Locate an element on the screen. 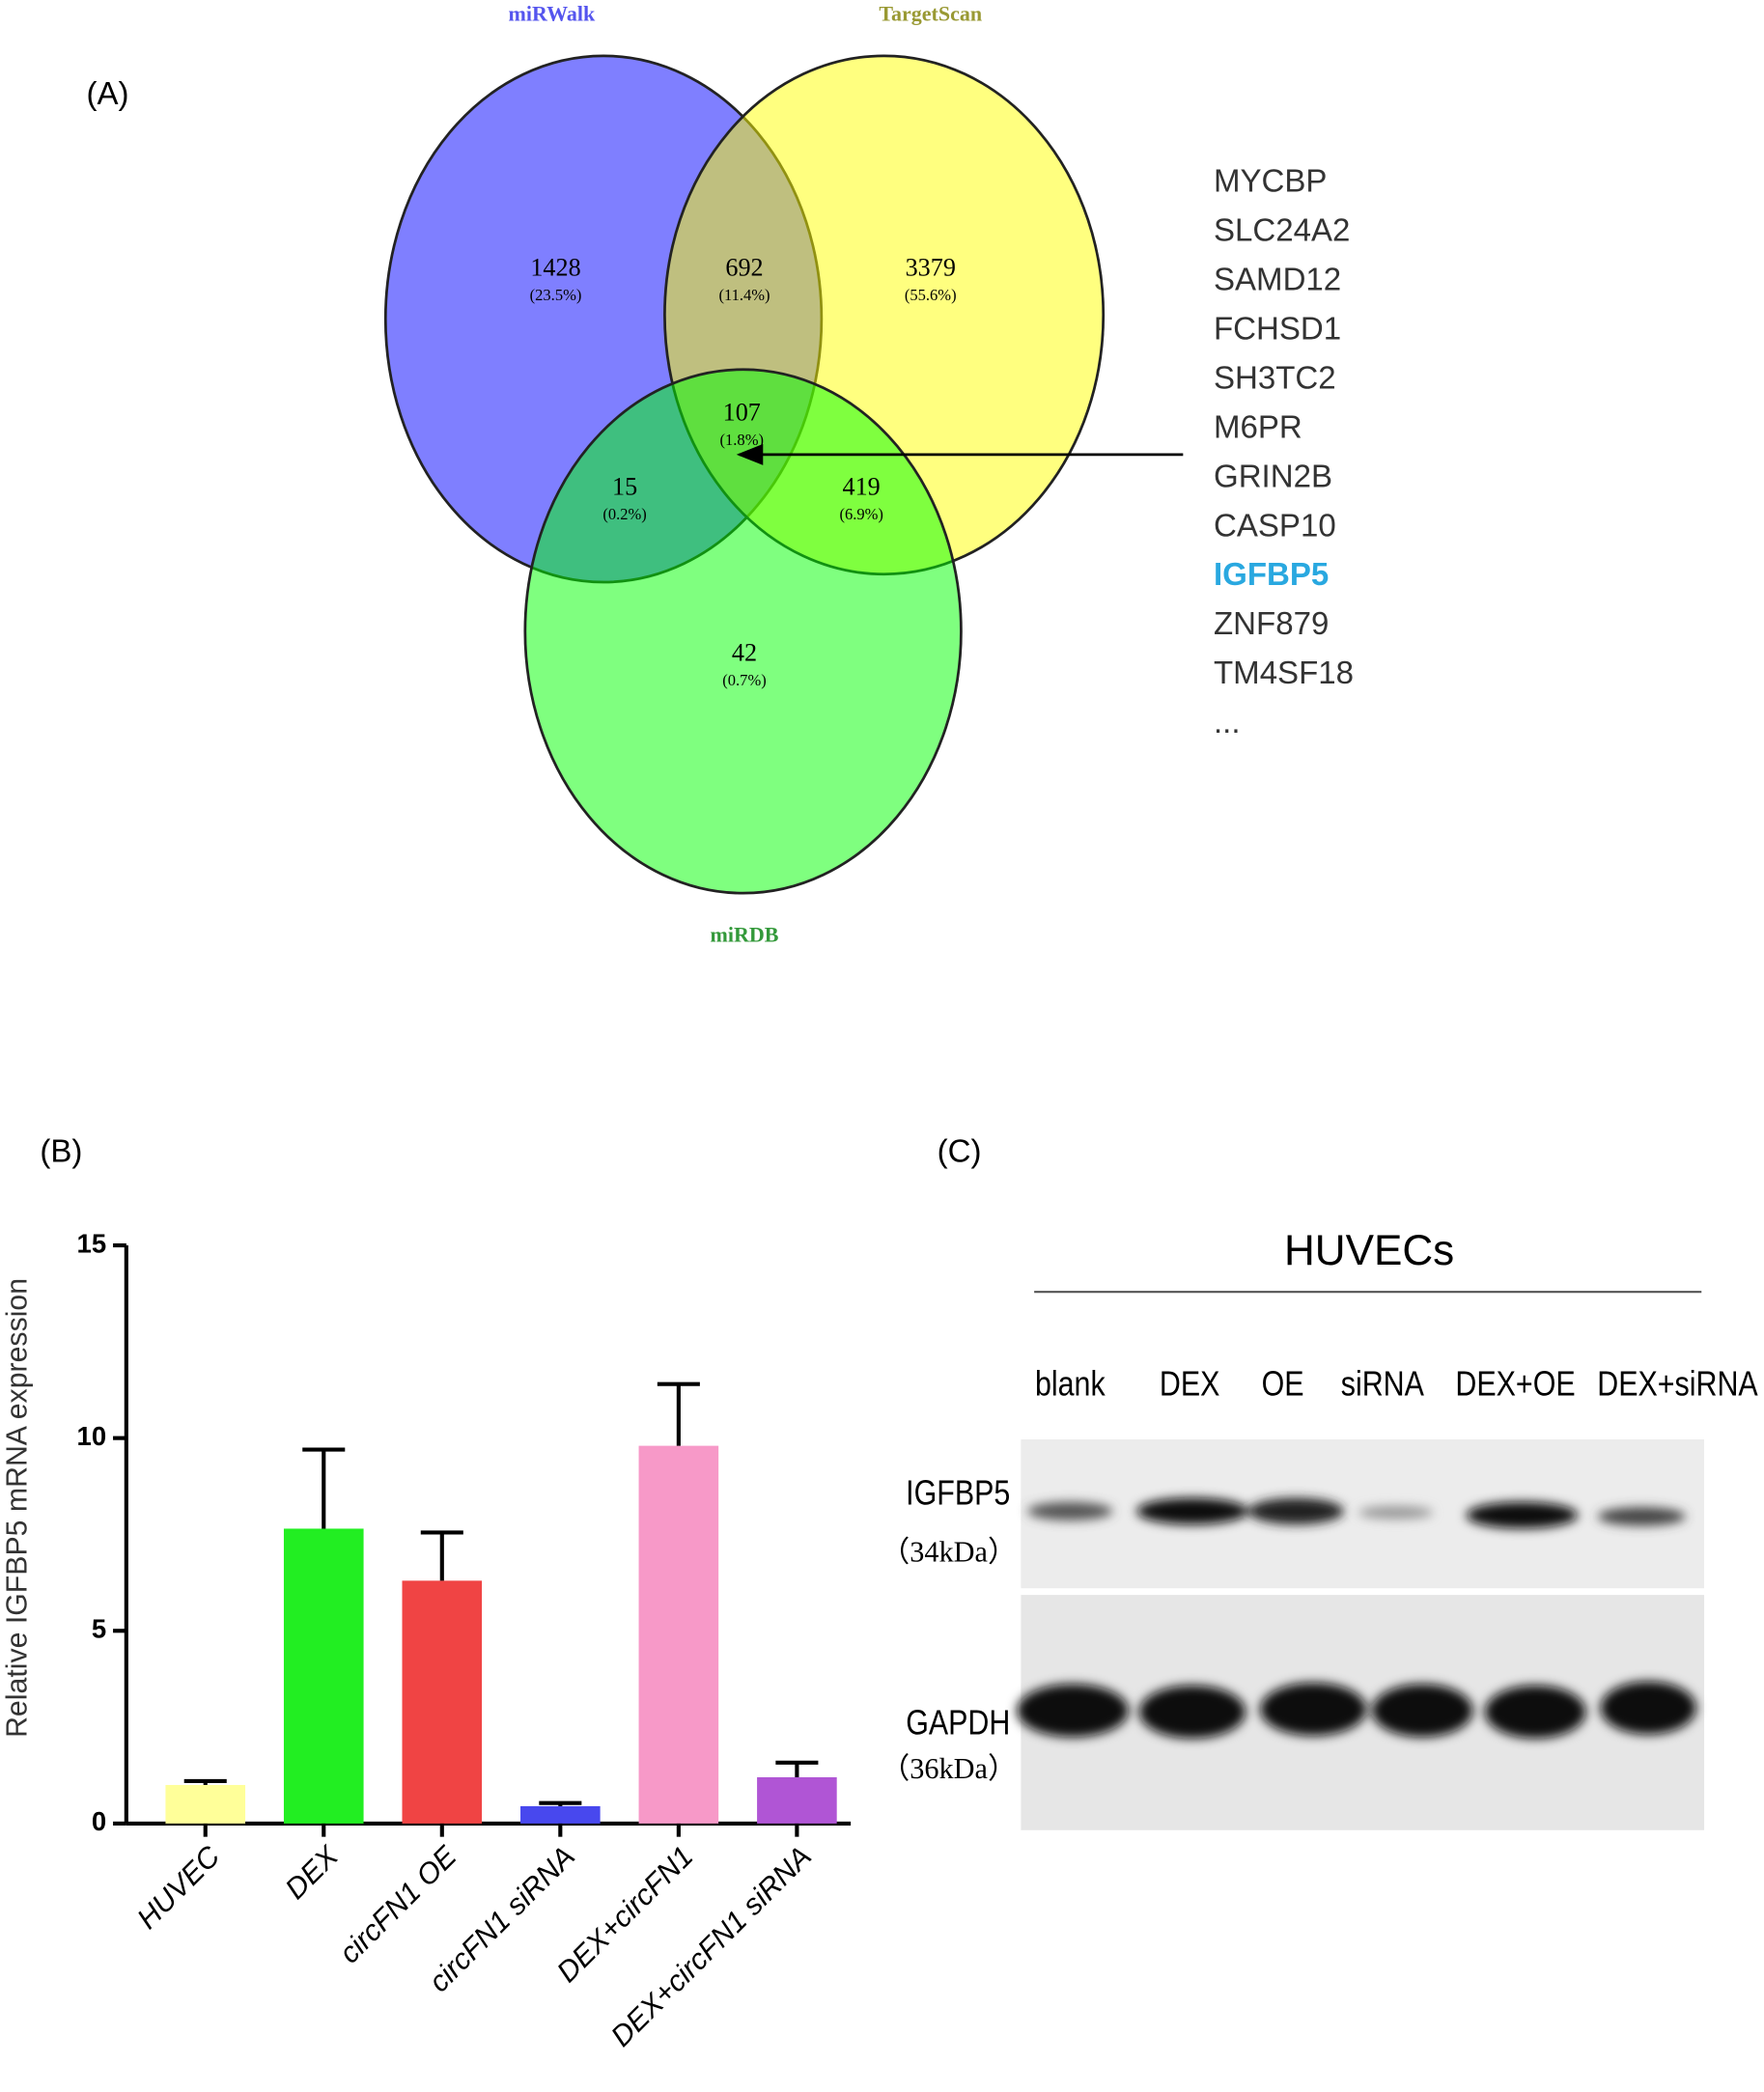 Image resolution: width=1764 pixels, height=2092 pixels. blot-title: HUVECs is located at coordinates (1369, 1250).